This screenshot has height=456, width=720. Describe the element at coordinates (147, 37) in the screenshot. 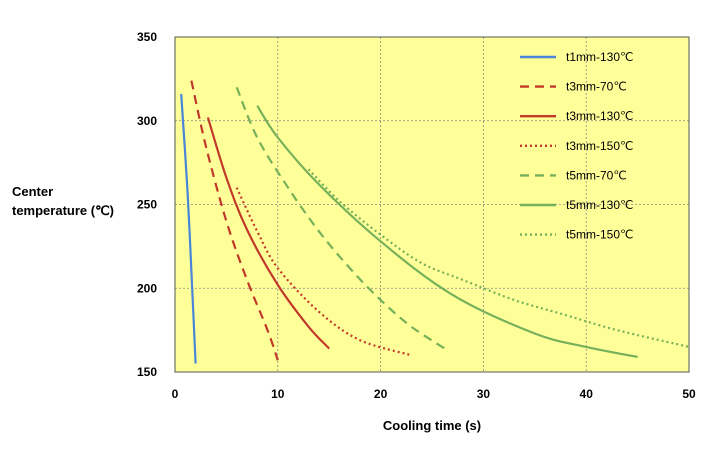

I see `y-tick-label: 350` at that location.